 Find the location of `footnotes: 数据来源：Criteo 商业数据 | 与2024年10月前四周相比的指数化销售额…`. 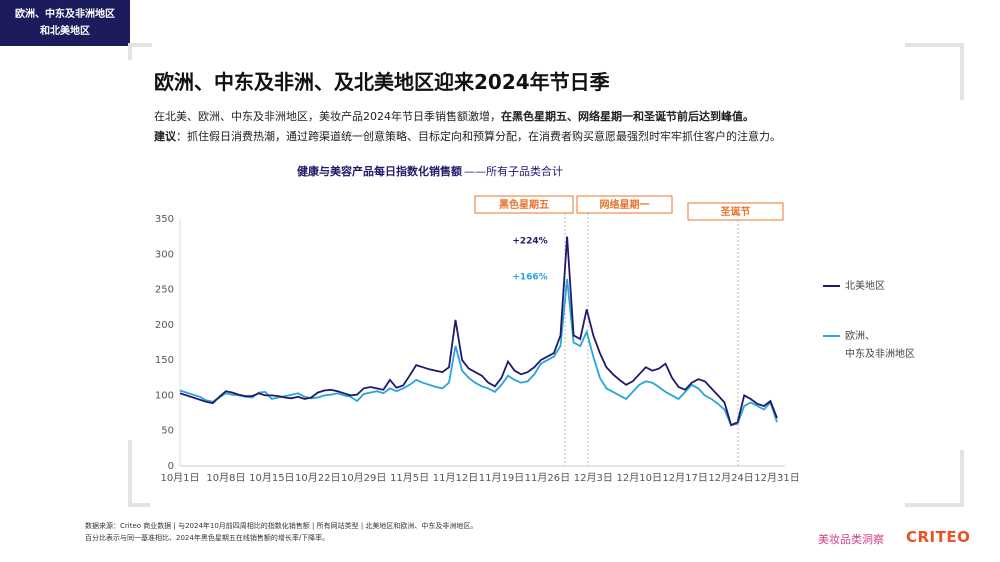

footnotes: 数据来源：Criteo 商业数据 | 与2024年10月前四周相比的指数化销售额… is located at coordinates (281, 532).